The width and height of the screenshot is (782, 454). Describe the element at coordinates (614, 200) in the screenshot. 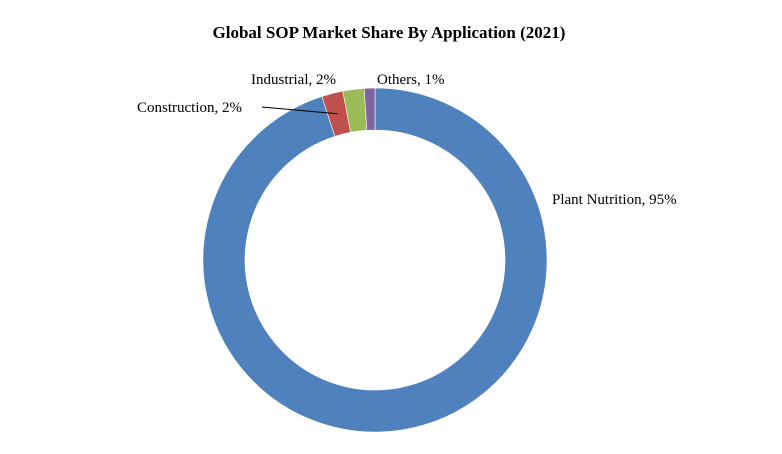

I see `label-plant-nutrition: Plant Nutrition, 95%` at that location.